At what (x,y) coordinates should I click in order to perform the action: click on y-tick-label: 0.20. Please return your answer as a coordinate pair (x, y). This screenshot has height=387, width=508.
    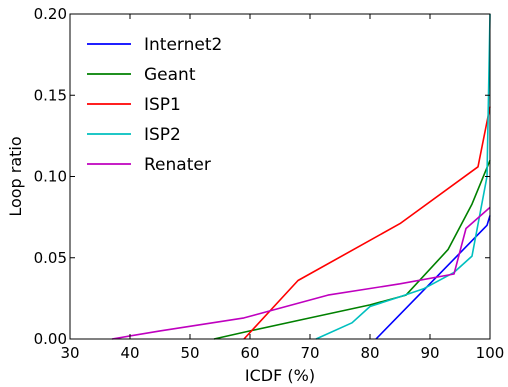
    Looking at the image, I should click on (50, 14).